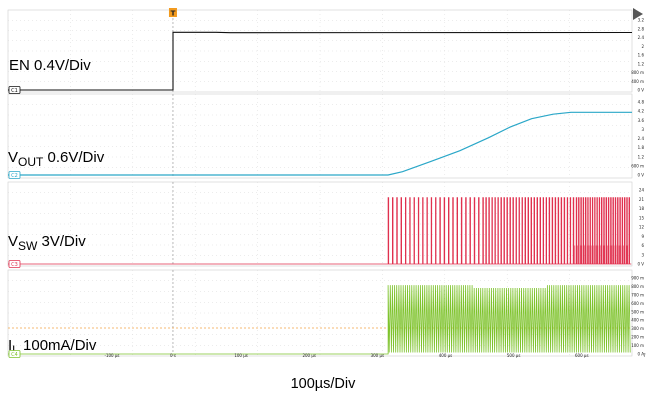  What do you see at coordinates (309, 355) in the screenshot?
I see `x-tick-label: 200 µs` at bounding box center [309, 355].